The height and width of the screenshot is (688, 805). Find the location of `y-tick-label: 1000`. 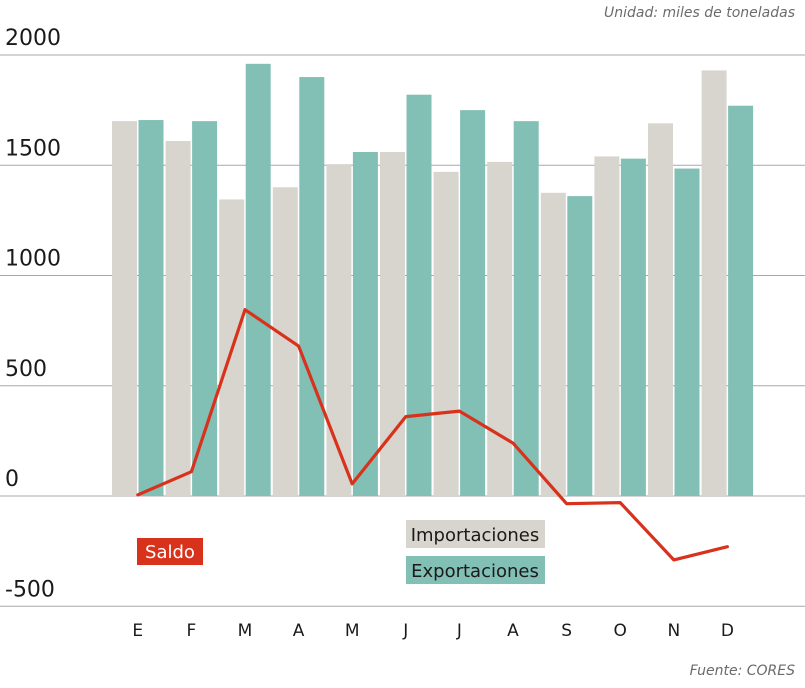

y-tick-label: 1000 is located at coordinates (33, 259).